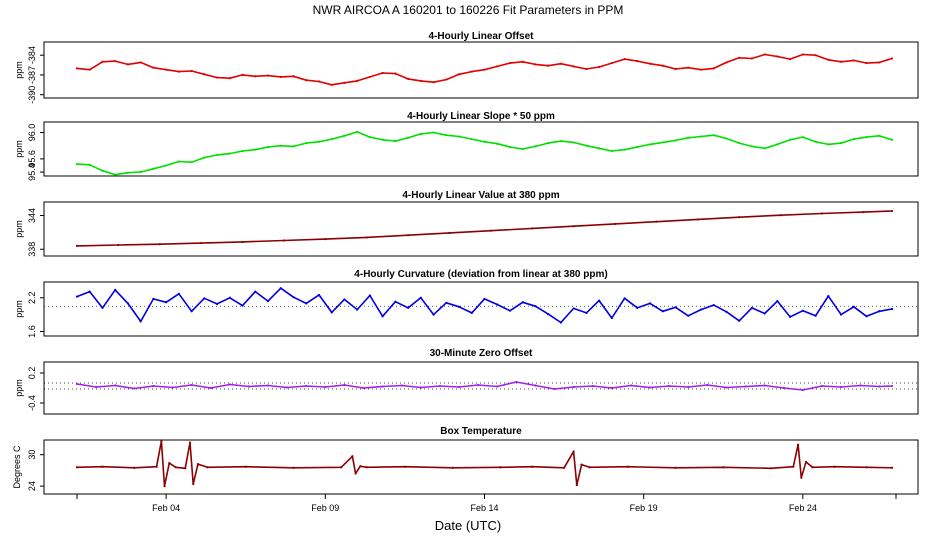 The width and height of the screenshot is (936, 540). I want to click on panel-title: 4-Hourly Linear Offset, so click(481, 36).